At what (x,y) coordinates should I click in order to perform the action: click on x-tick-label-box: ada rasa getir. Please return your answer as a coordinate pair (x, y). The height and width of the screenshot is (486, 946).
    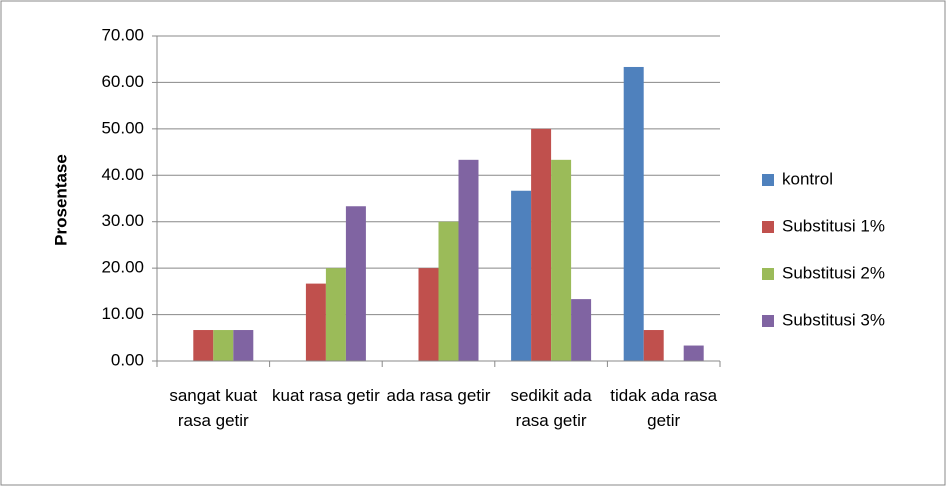
    Looking at the image, I should click on (438, 395).